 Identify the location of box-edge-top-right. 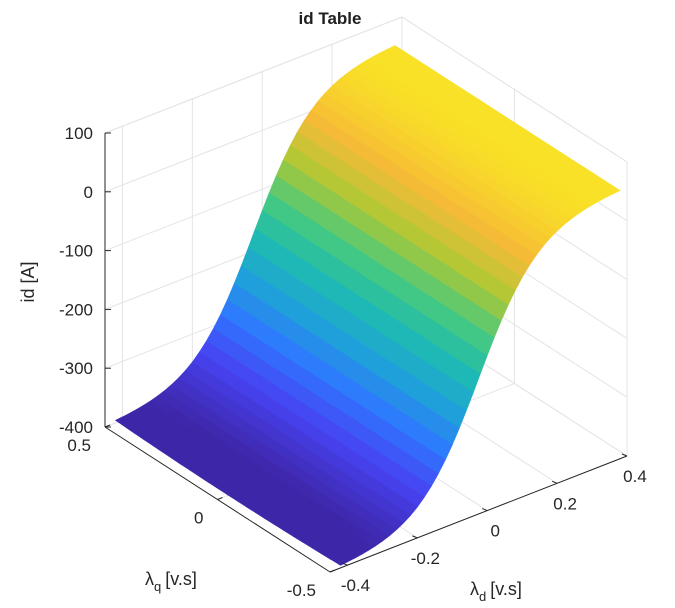
(514, 89).